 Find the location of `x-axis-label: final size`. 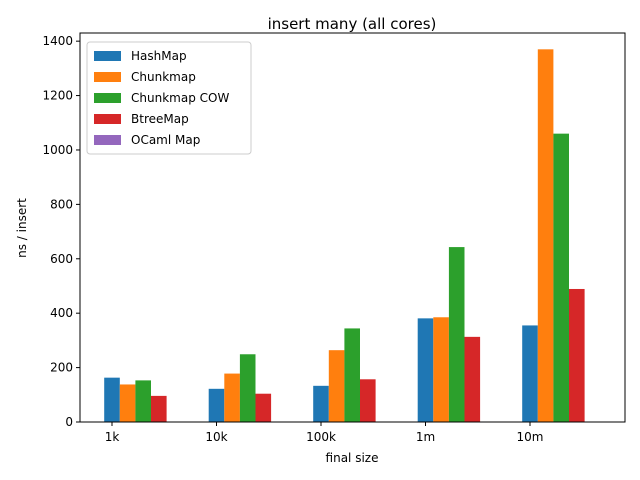

x-axis-label: final size is located at coordinates (352, 458).